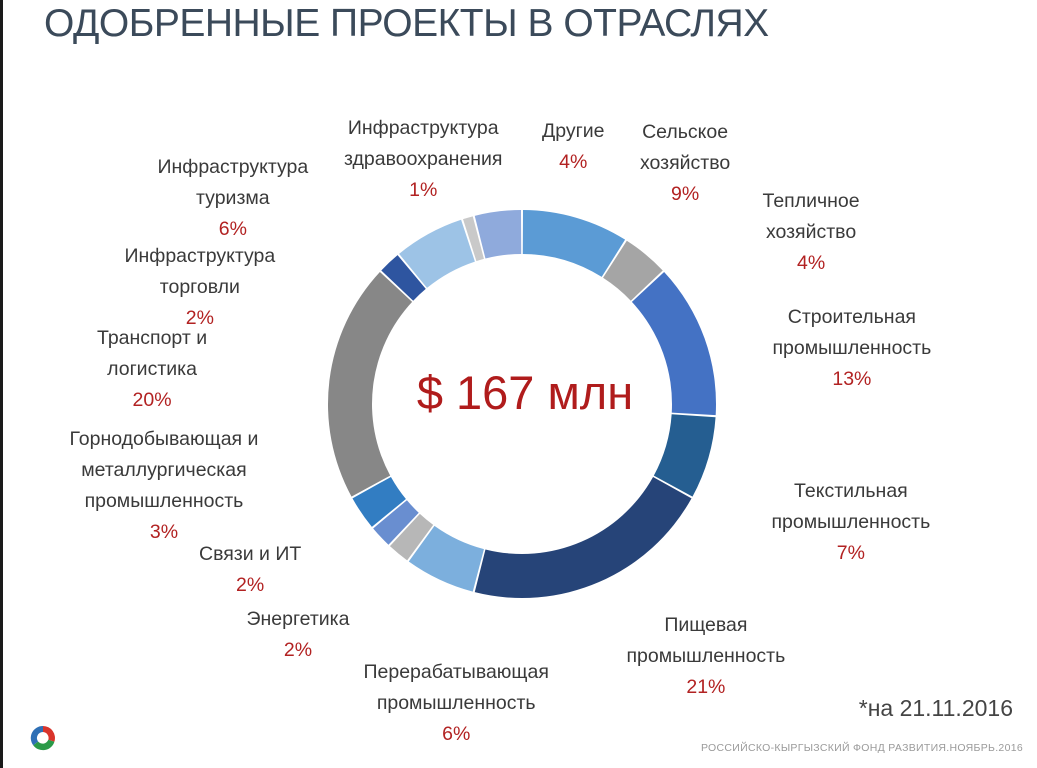  I want to click on slice-label-name-line: Связи и ИТ, so click(250, 554).